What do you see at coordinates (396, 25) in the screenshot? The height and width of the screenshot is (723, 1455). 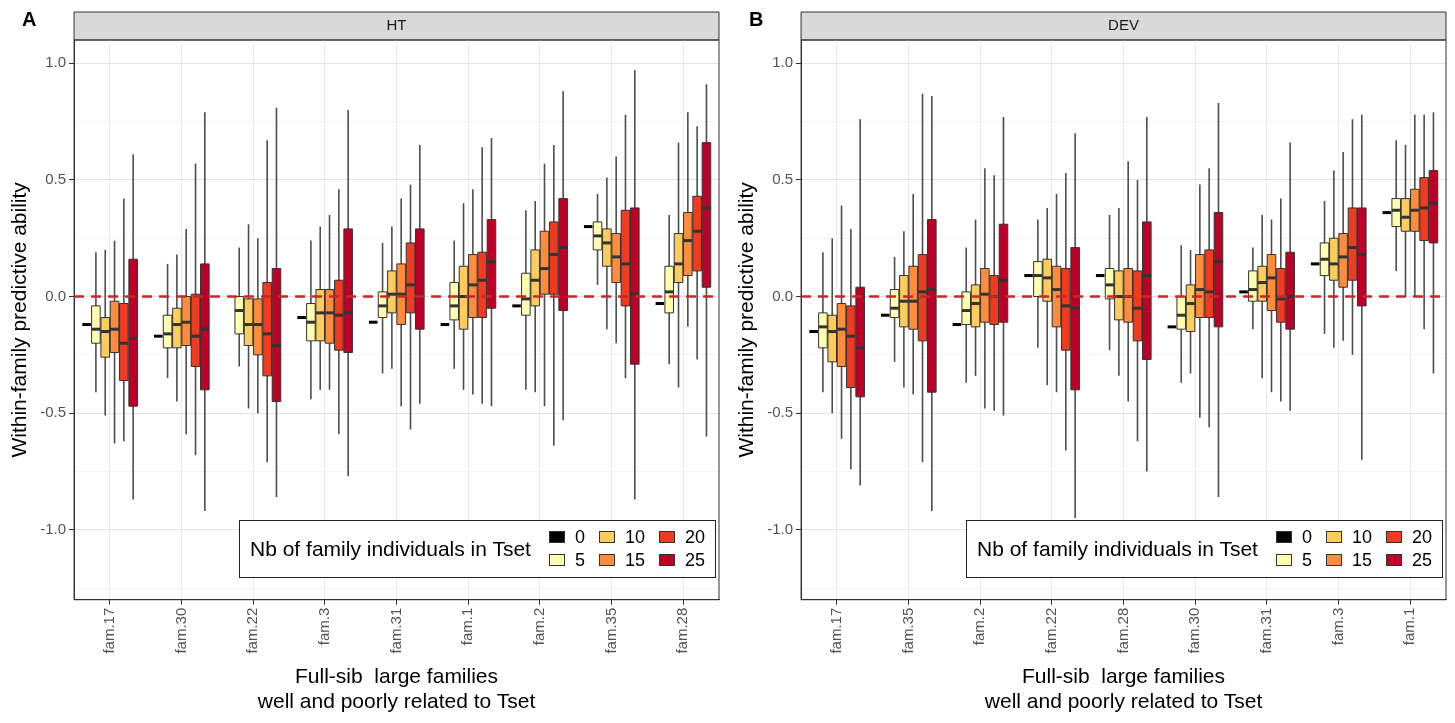 I see `chart-title: HT` at bounding box center [396, 25].